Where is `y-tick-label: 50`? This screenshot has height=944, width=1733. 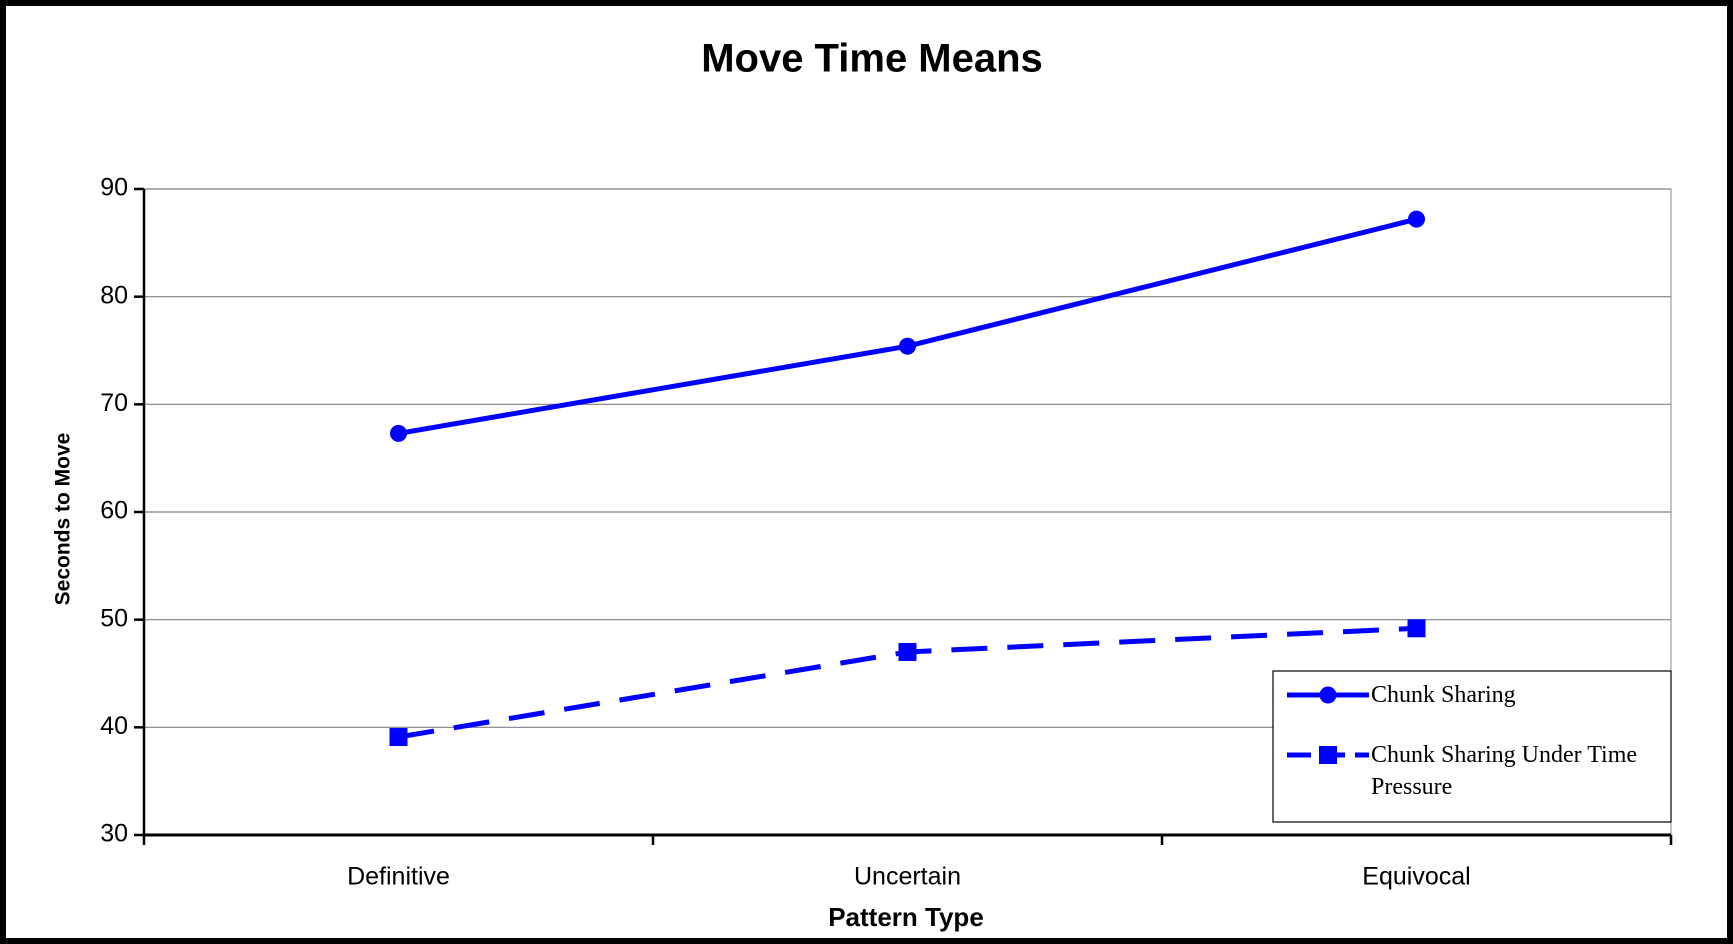
y-tick-label: 50 is located at coordinates (114, 618).